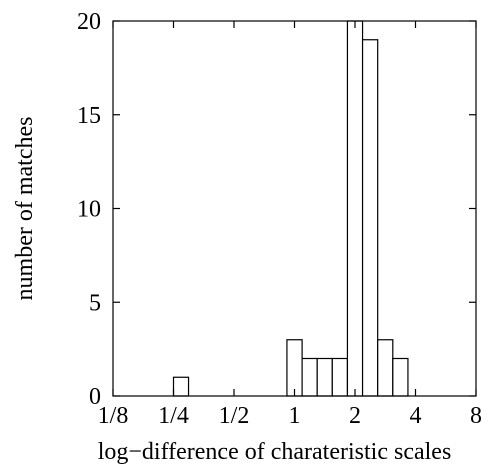 The width and height of the screenshot is (499, 469). Describe the element at coordinates (95, 397) in the screenshot. I see `y-tick-label: 0` at that location.